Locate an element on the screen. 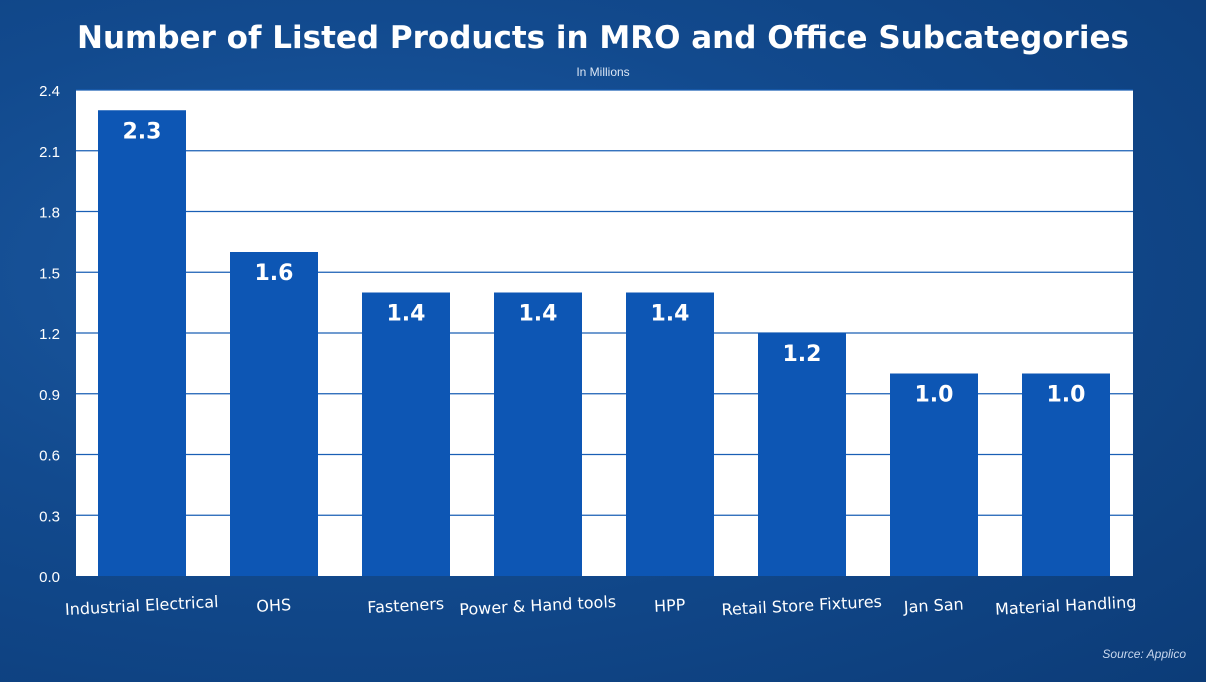 The height and width of the screenshot is (682, 1206). y-tick-label: 0.6 is located at coordinates (49, 456).